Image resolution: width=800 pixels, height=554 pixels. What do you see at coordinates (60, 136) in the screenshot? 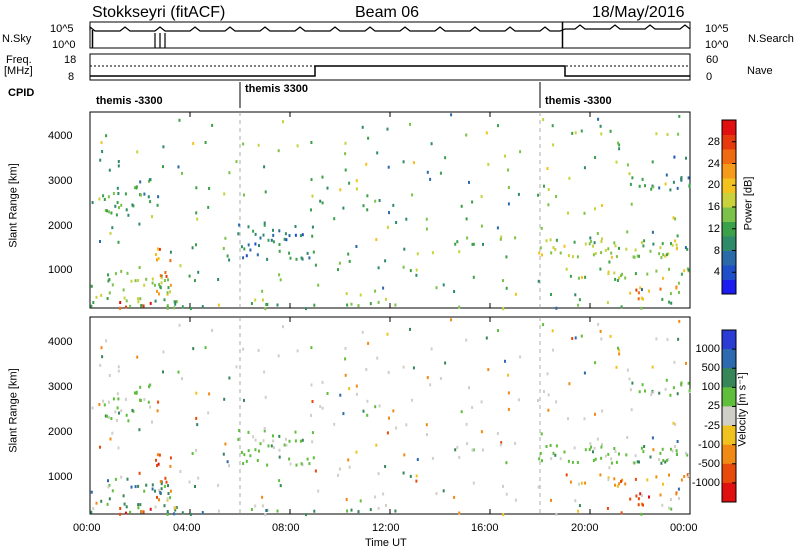
I see `power-ytick-4000: 4000` at bounding box center [60, 136].